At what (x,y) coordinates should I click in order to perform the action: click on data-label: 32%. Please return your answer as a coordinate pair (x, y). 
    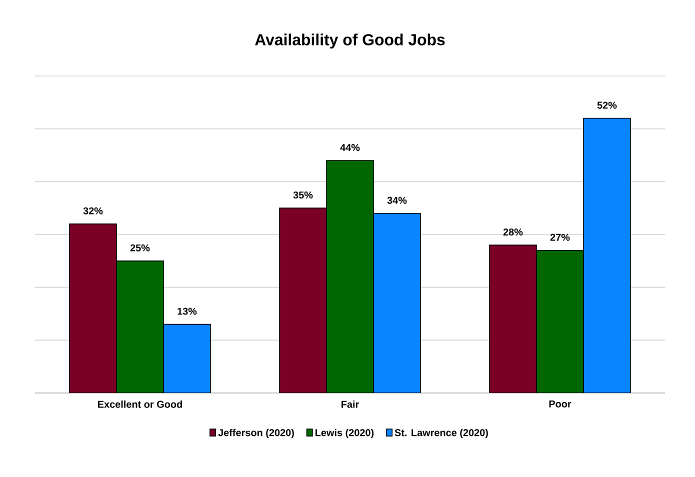
    Looking at the image, I should click on (93, 210).